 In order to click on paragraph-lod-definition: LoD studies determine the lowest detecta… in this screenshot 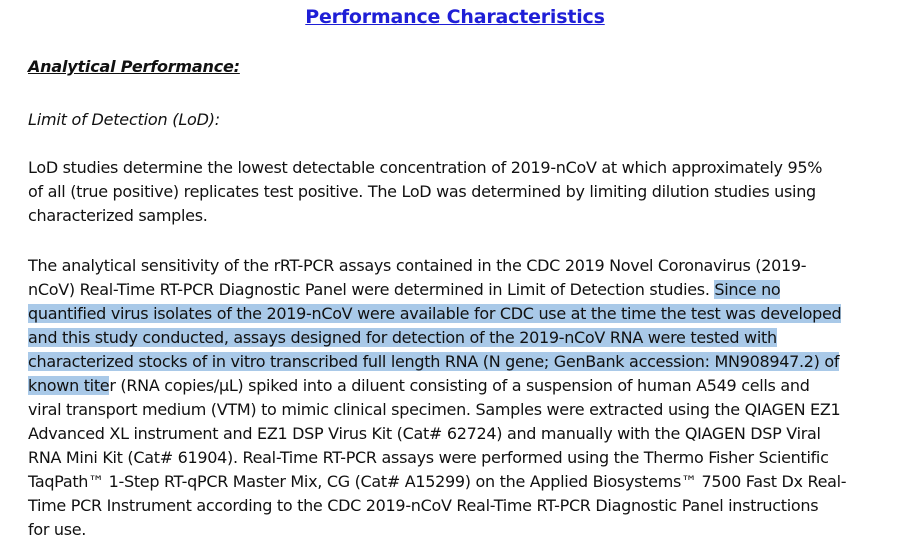, I will do `click(465, 192)`.